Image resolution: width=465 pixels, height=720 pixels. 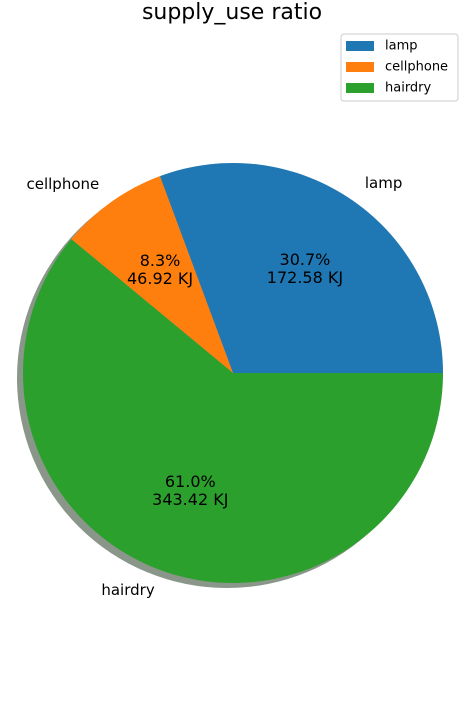 I want to click on legend-swatch-cellphone, so click(x=360, y=67).